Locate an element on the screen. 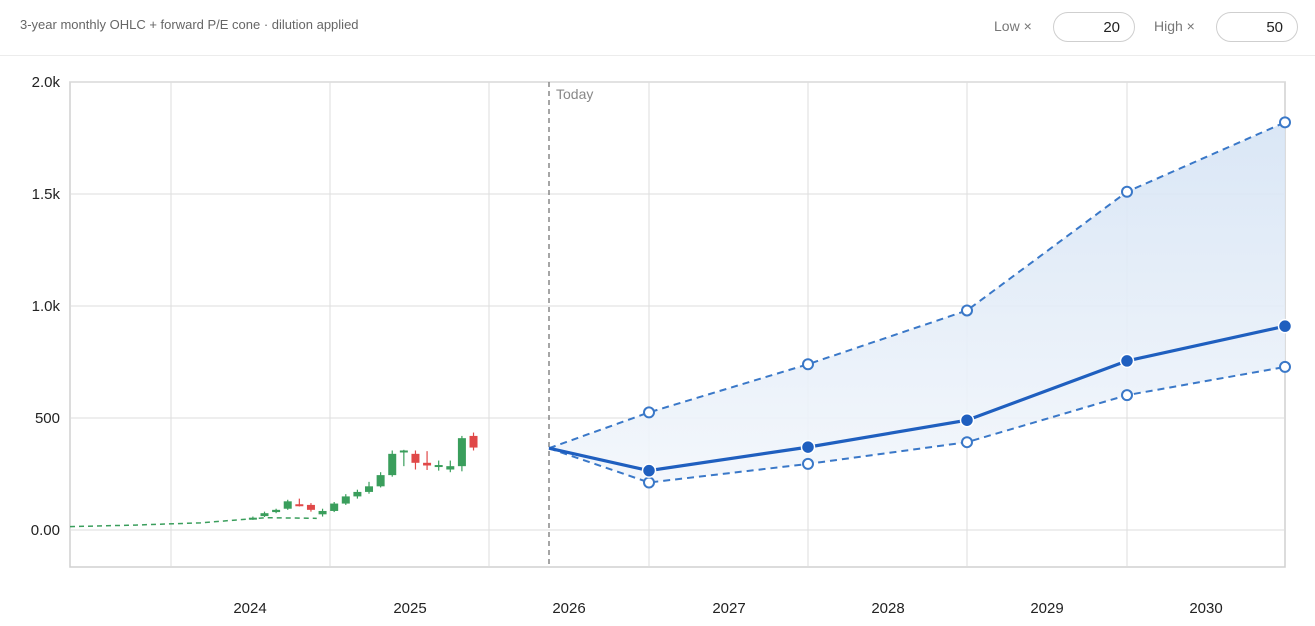  x-tick-label: 2028 is located at coordinates (887, 608).